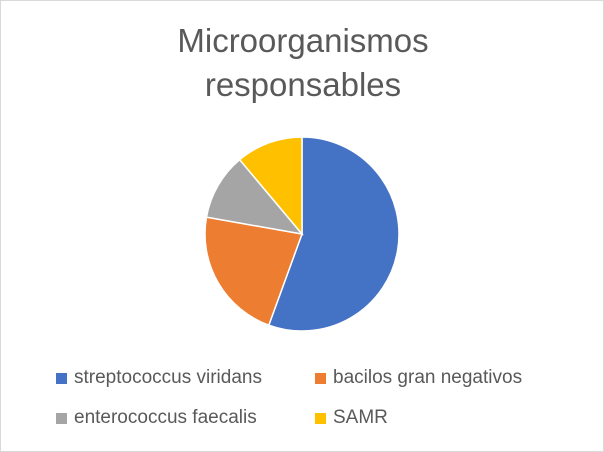 Image resolution: width=604 pixels, height=452 pixels. Describe the element at coordinates (303, 62) in the screenshot. I see `chart-title: Microorganismos responsables` at that location.